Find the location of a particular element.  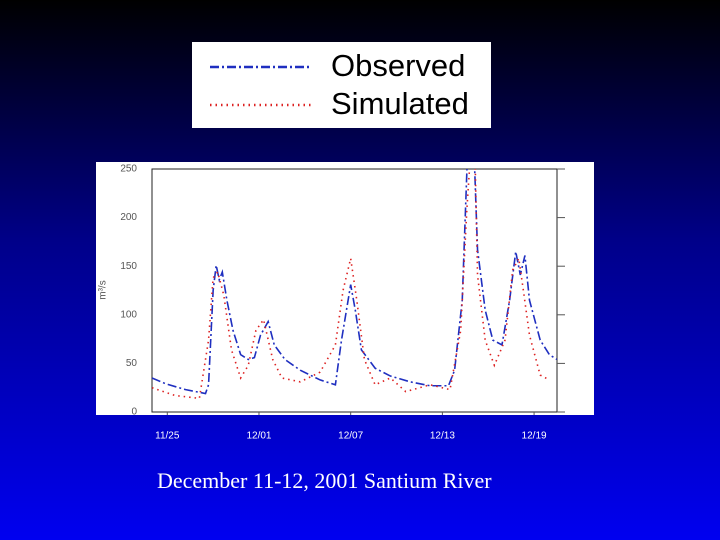

x-tick-label: 12/07 is located at coordinates (350, 436).